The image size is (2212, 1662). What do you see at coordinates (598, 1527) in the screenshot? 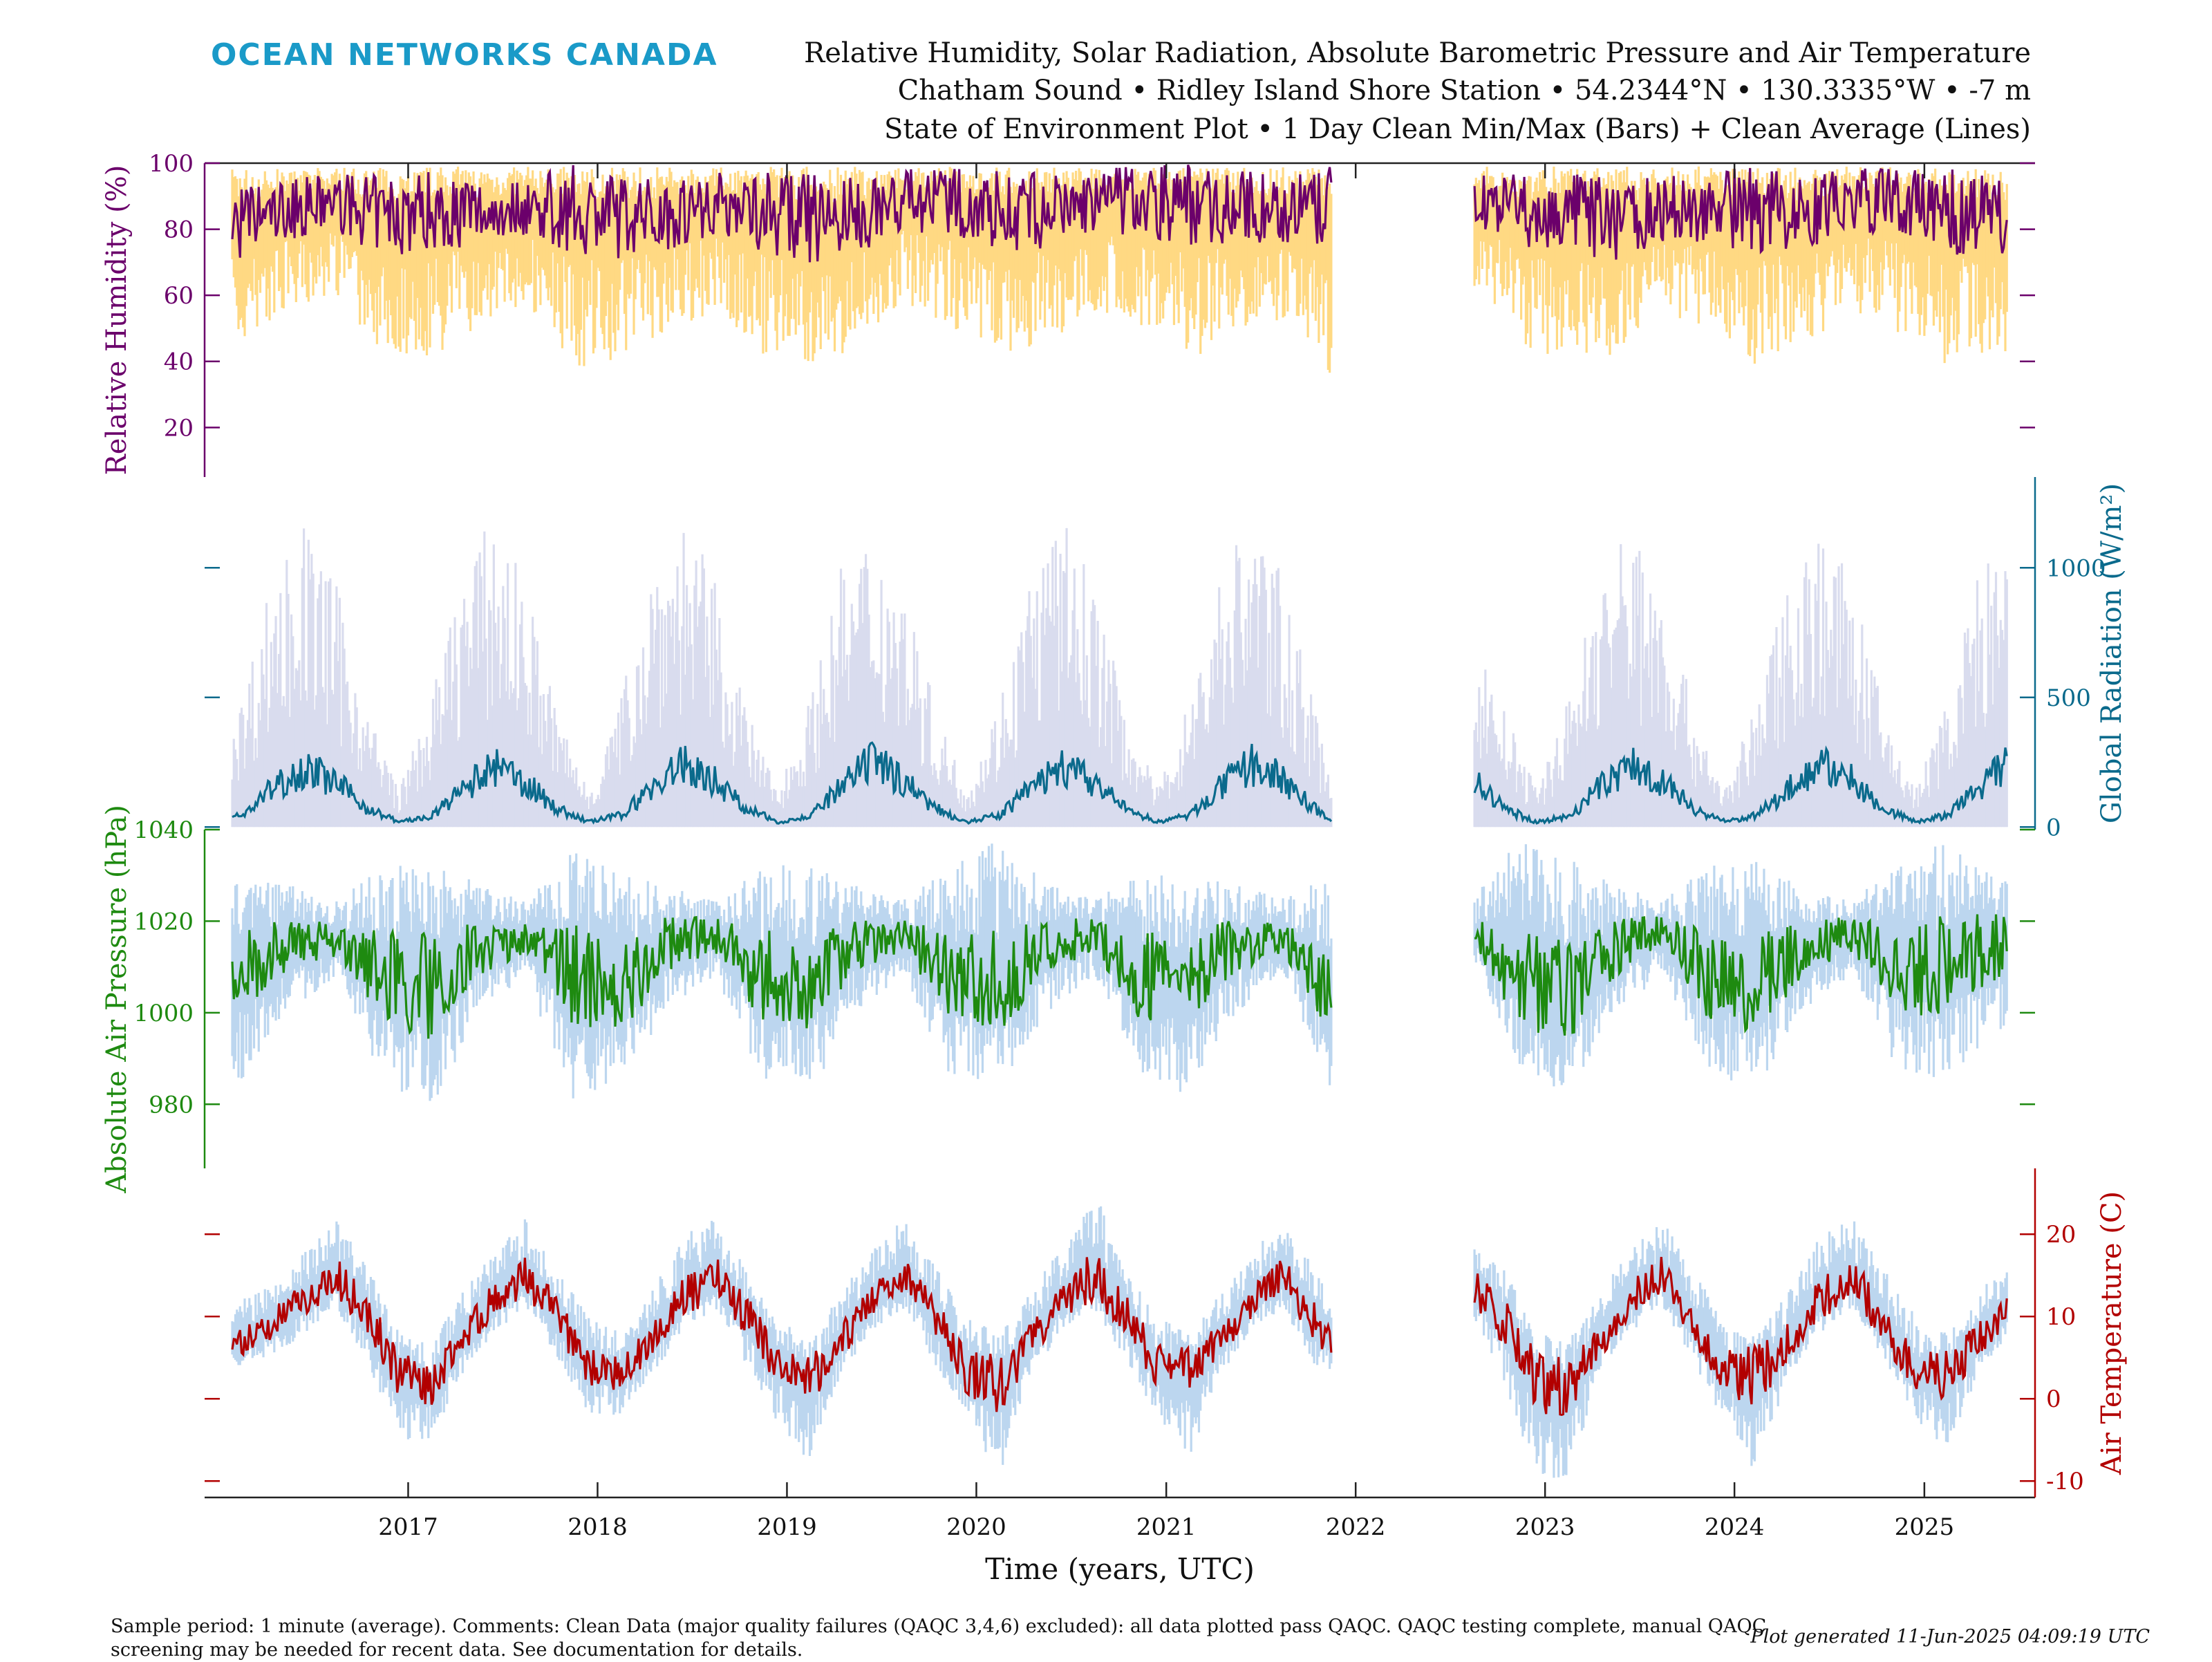
I see `x-tick-label: 2018` at bounding box center [598, 1527].